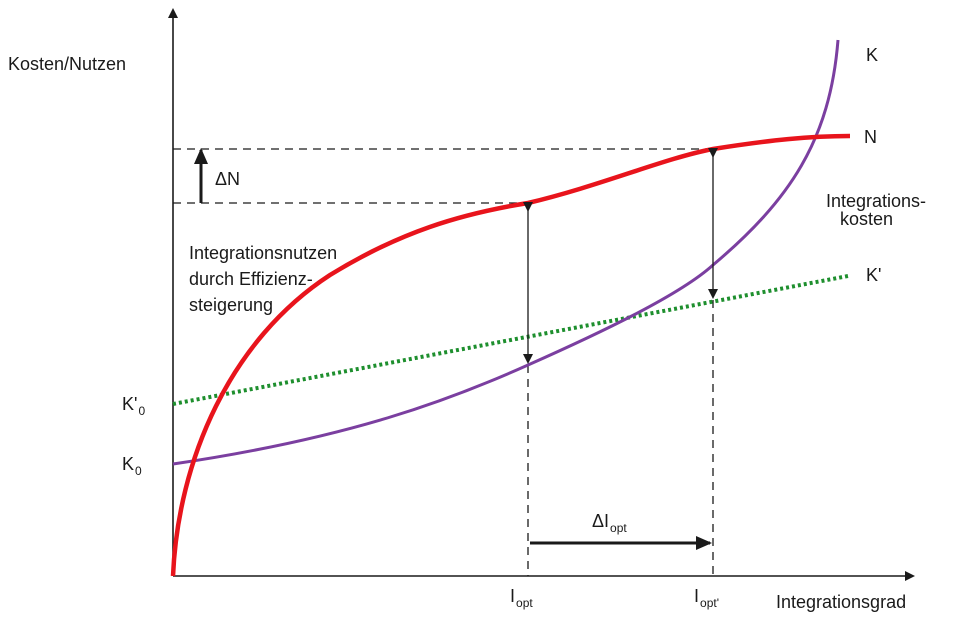 This screenshot has width=955, height=620. I want to click on iopt-main: I, so click(513, 596).